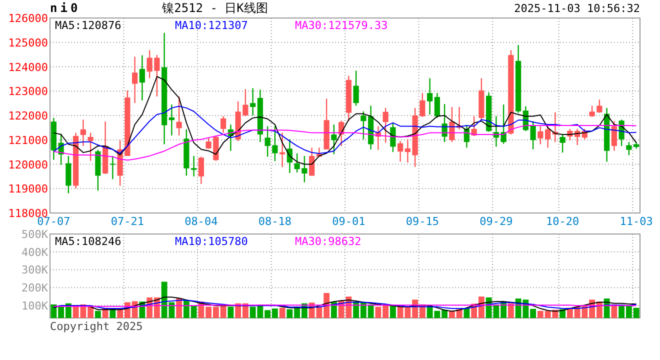  I want to click on text: MA10:105780, so click(211, 241).